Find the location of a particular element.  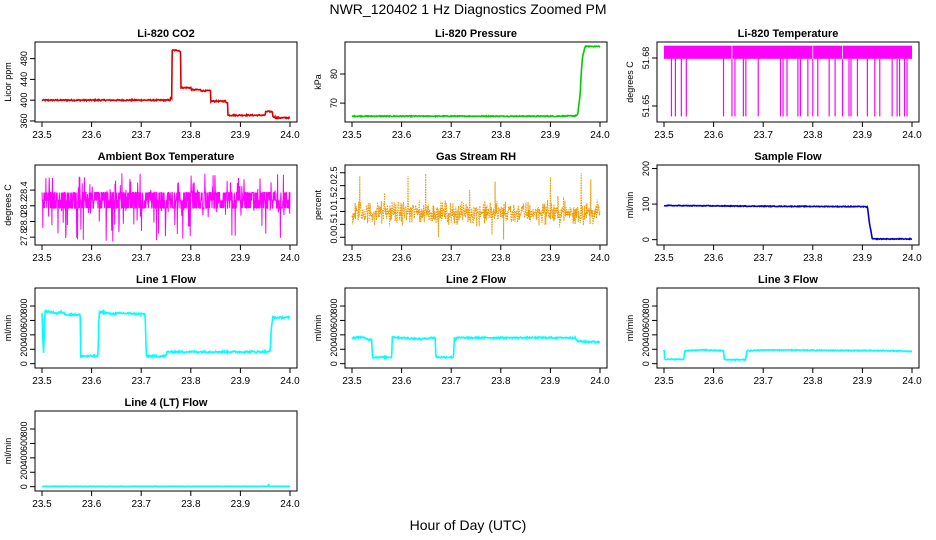

y-tick-label: 51.68 is located at coordinates (646, 58).